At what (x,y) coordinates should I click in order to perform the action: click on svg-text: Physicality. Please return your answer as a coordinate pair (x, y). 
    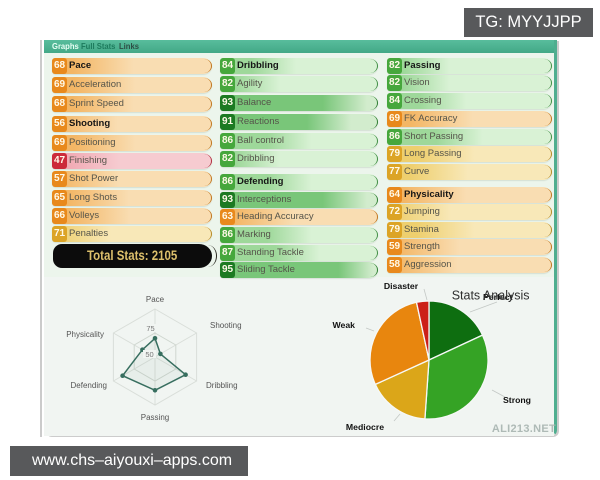
    Looking at the image, I should click on (85, 334).